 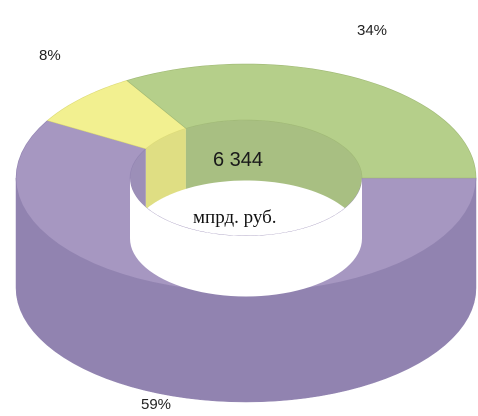 What do you see at coordinates (238, 160) in the screenshot?
I see `center-total-value: 6 344` at bounding box center [238, 160].